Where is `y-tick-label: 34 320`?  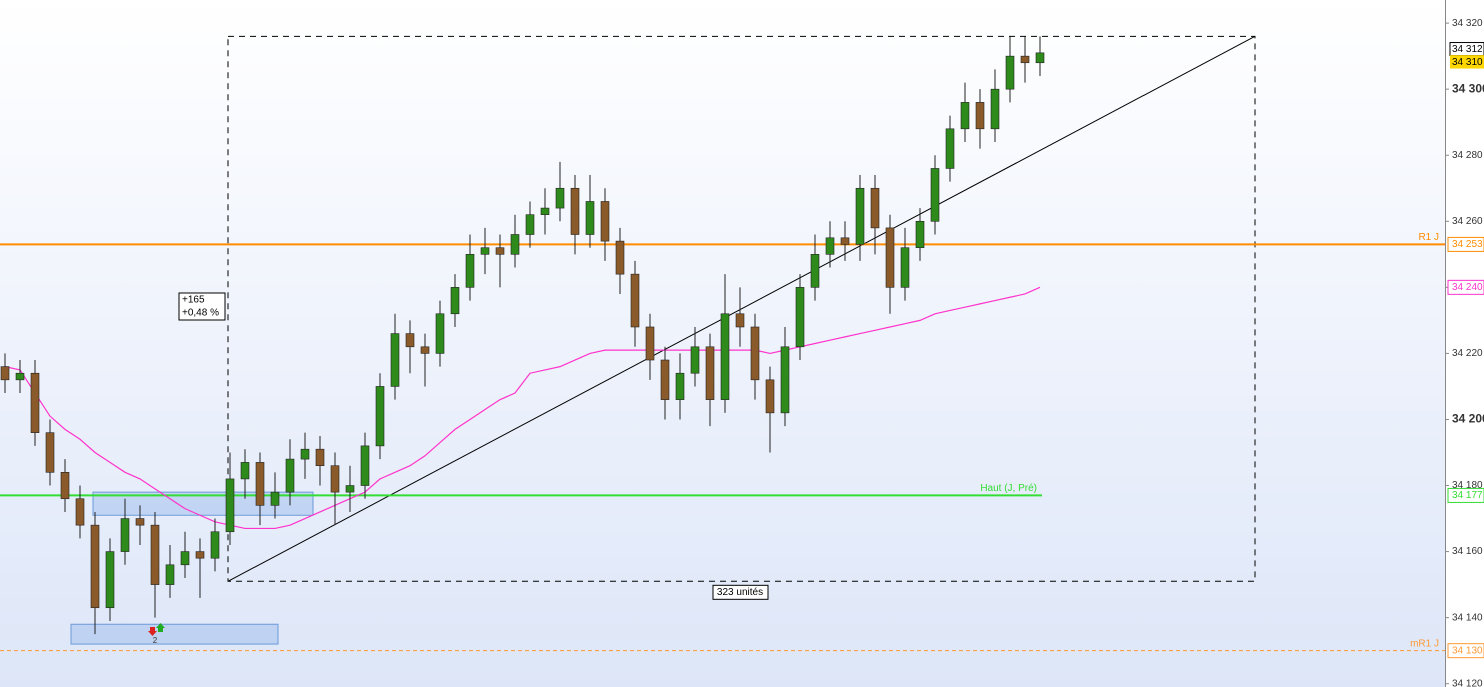
y-tick-label: 34 320 is located at coordinates (1467, 23).